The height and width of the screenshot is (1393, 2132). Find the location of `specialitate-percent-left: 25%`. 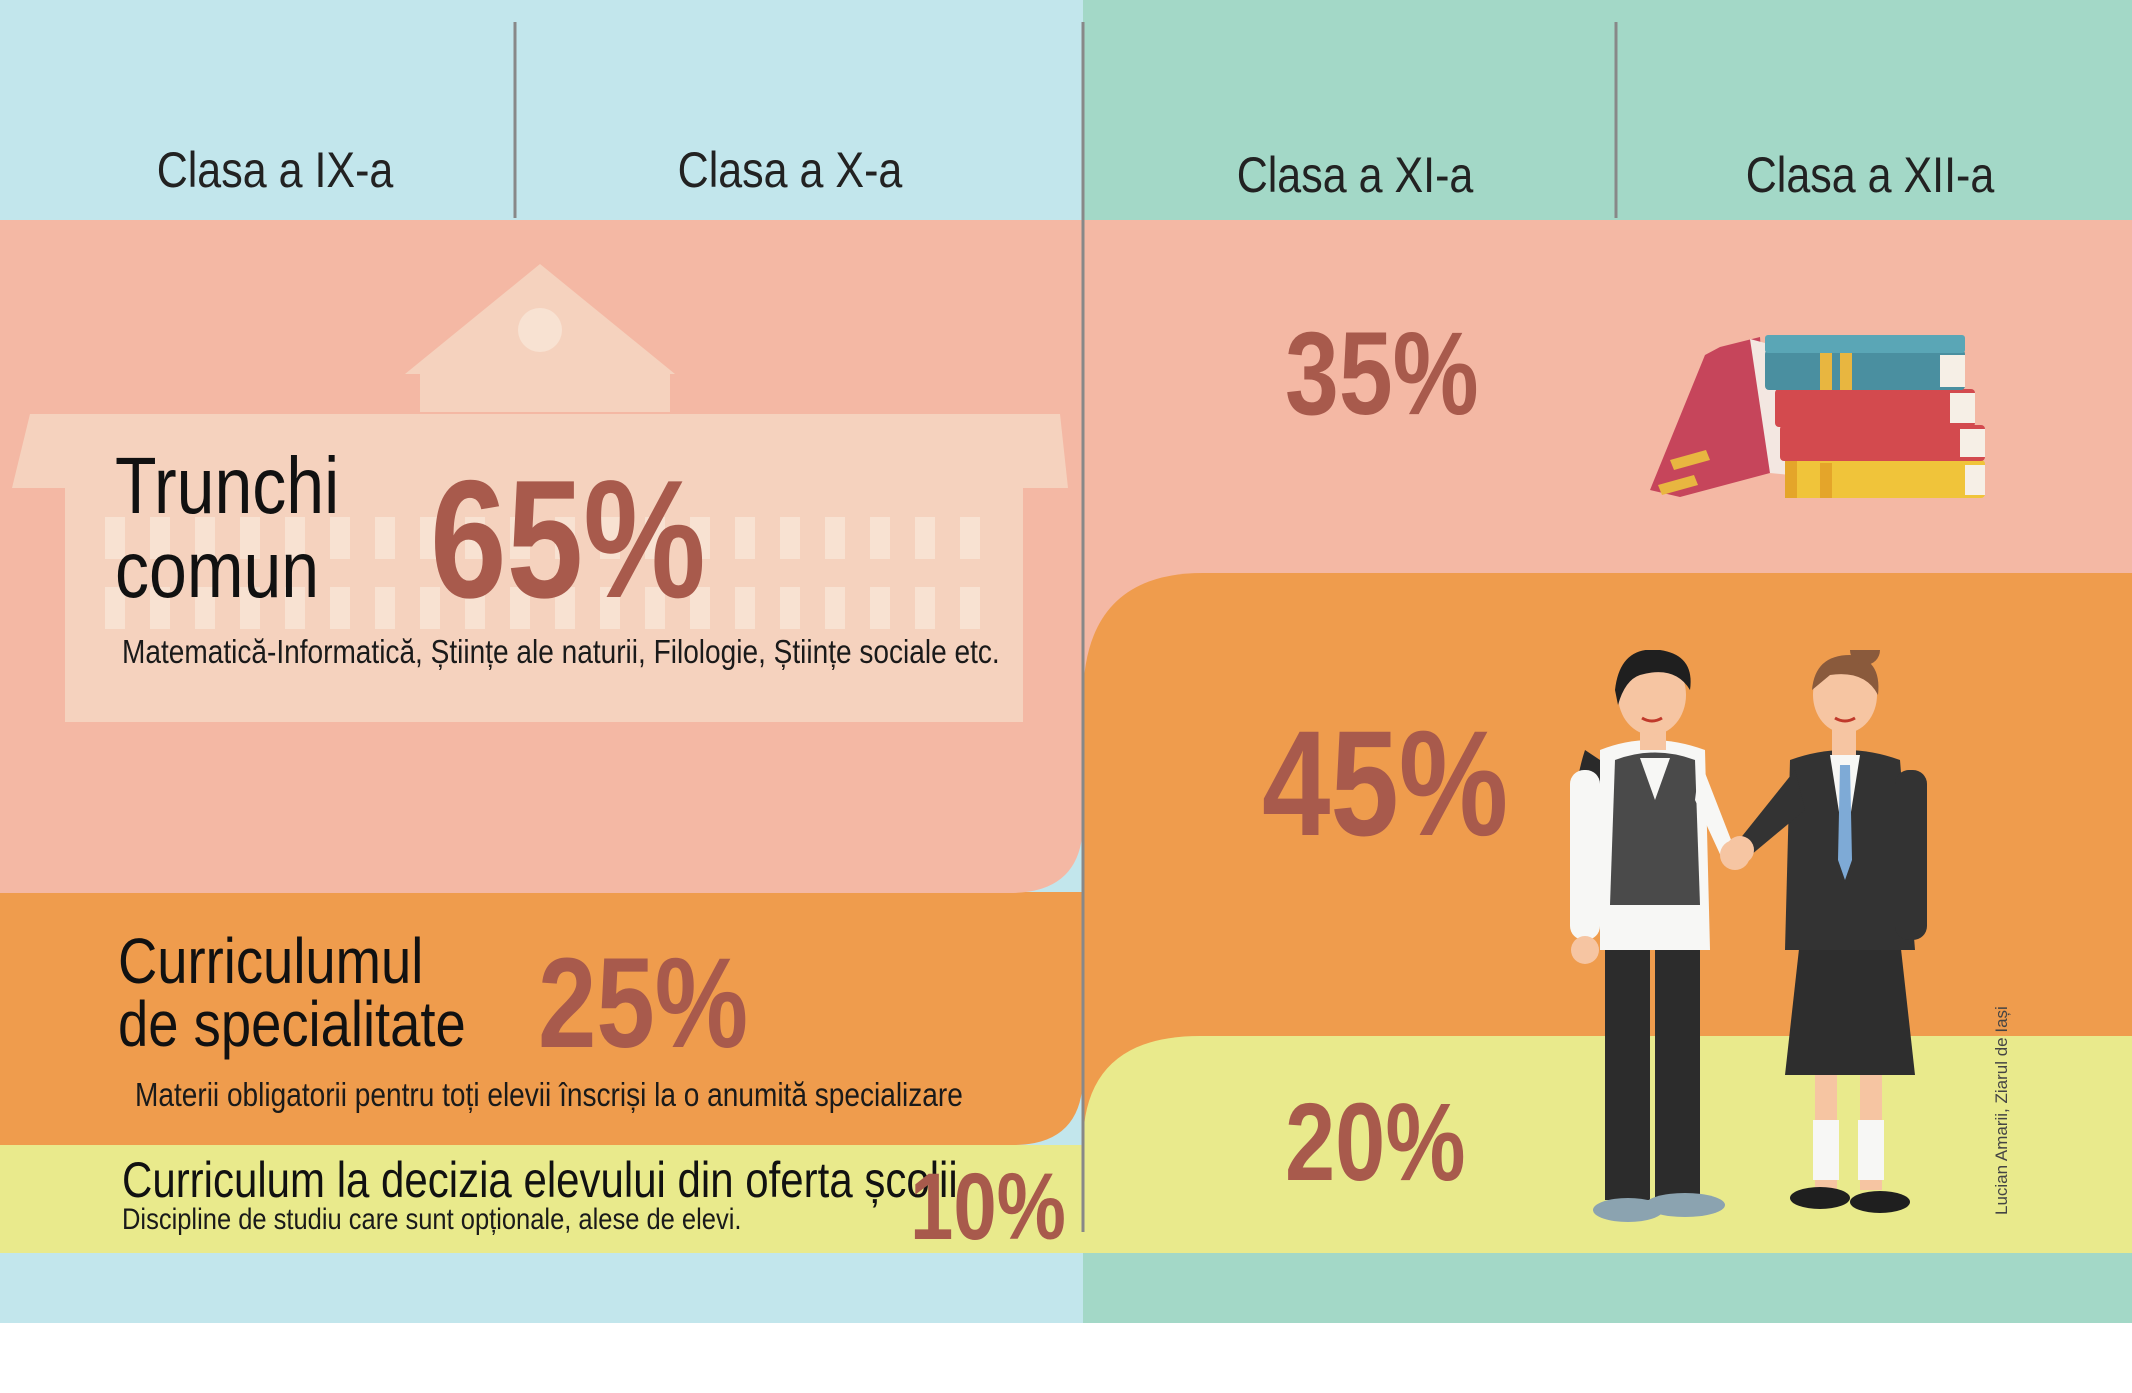

specialitate-percent-left: 25% is located at coordinates (643, 1003).